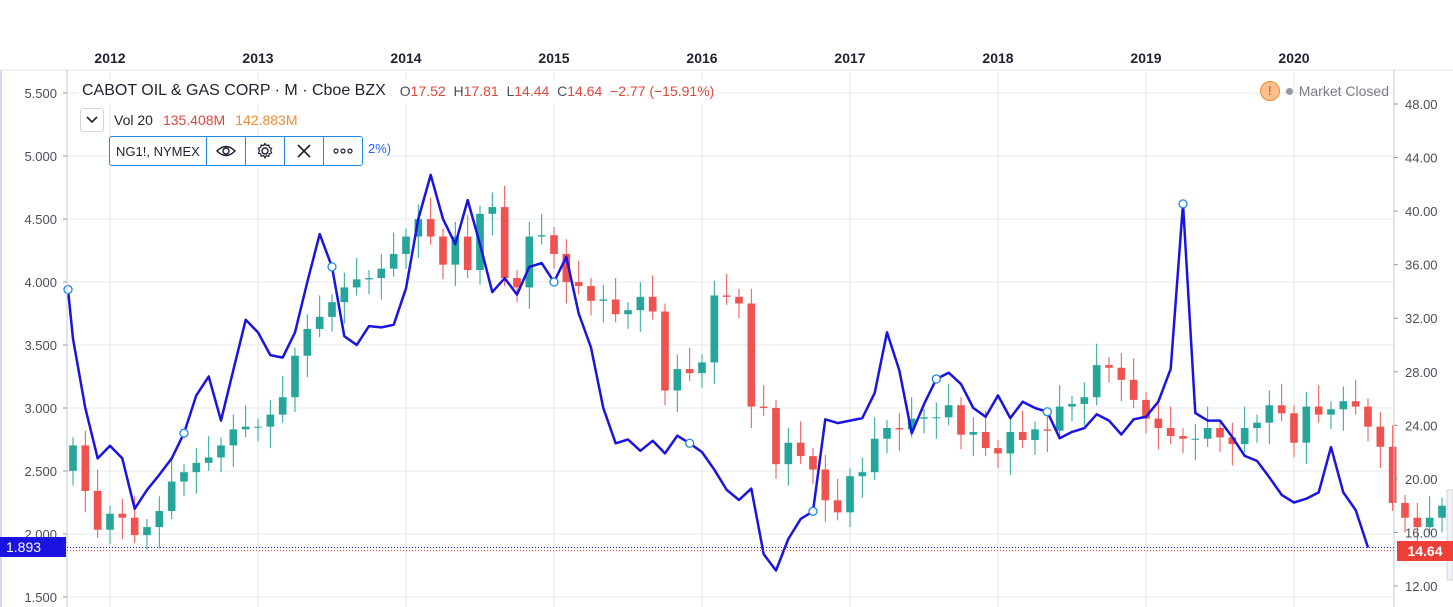  I want to click on settings-button, so click(264, 151).